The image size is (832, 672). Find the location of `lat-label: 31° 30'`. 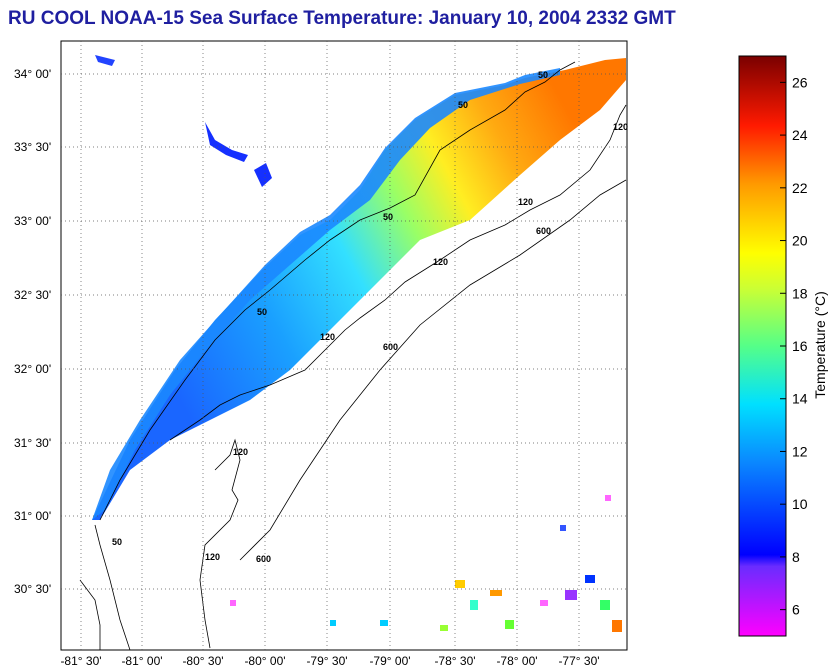

lat-label: 31° 30' is located at coordinates (32, 443).